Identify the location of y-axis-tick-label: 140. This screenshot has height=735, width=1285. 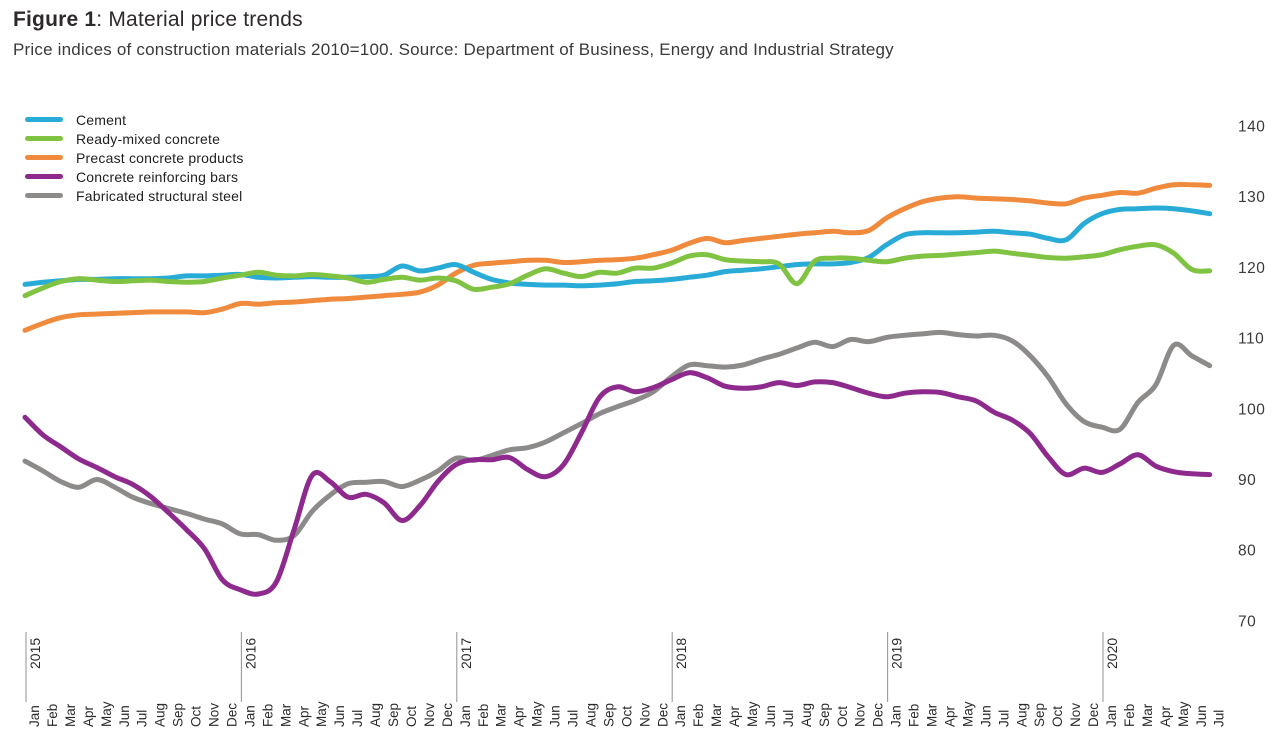
(1251, 127).